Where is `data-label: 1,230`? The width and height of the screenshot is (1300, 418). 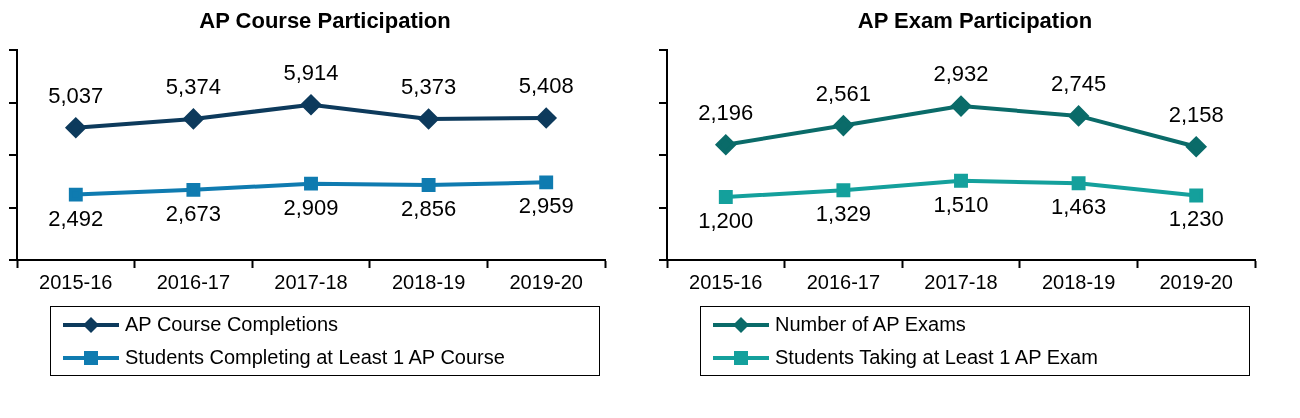 data-label: 1,230 is located at coordinates (1196, 219).